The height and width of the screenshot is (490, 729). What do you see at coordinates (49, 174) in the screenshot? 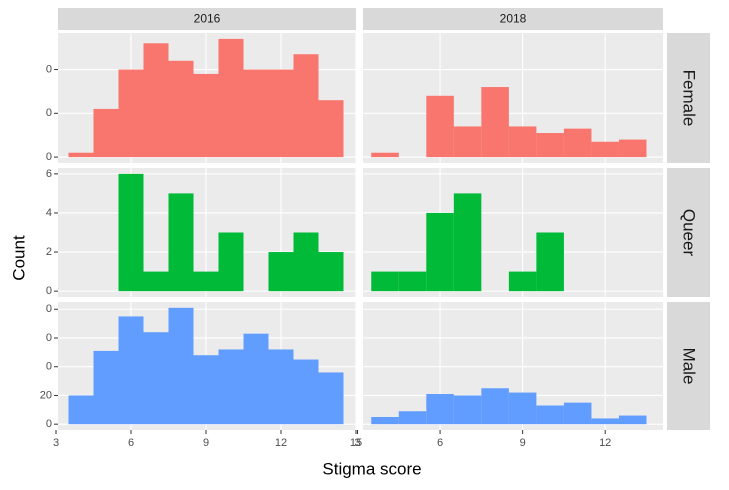
I see `y-tick-label: 6` at bounding box center [49, 174].